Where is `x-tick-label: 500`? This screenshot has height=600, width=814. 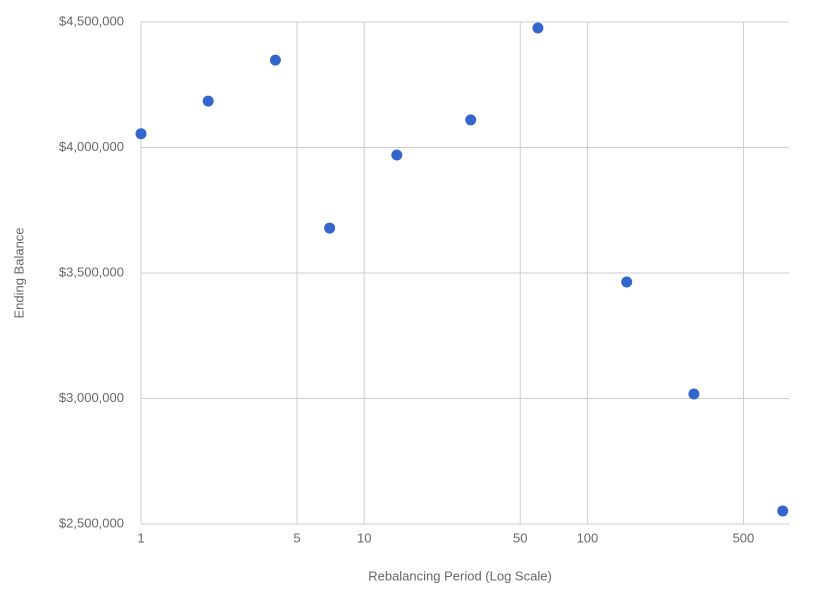
x-tick-label: 500 is located at coordinates (744, 537).